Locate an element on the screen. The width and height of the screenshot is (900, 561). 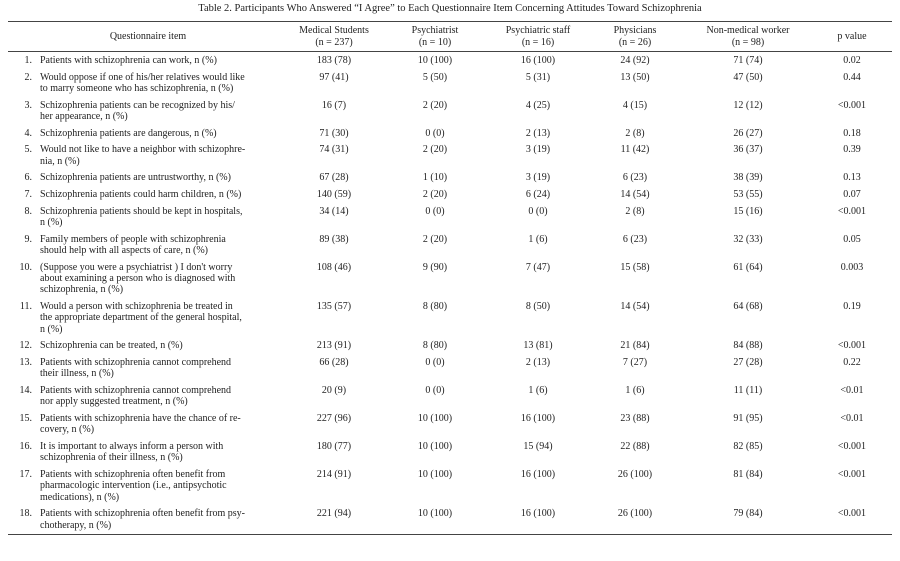
cell-value: 0.44 is located at coordinates (852, 77).